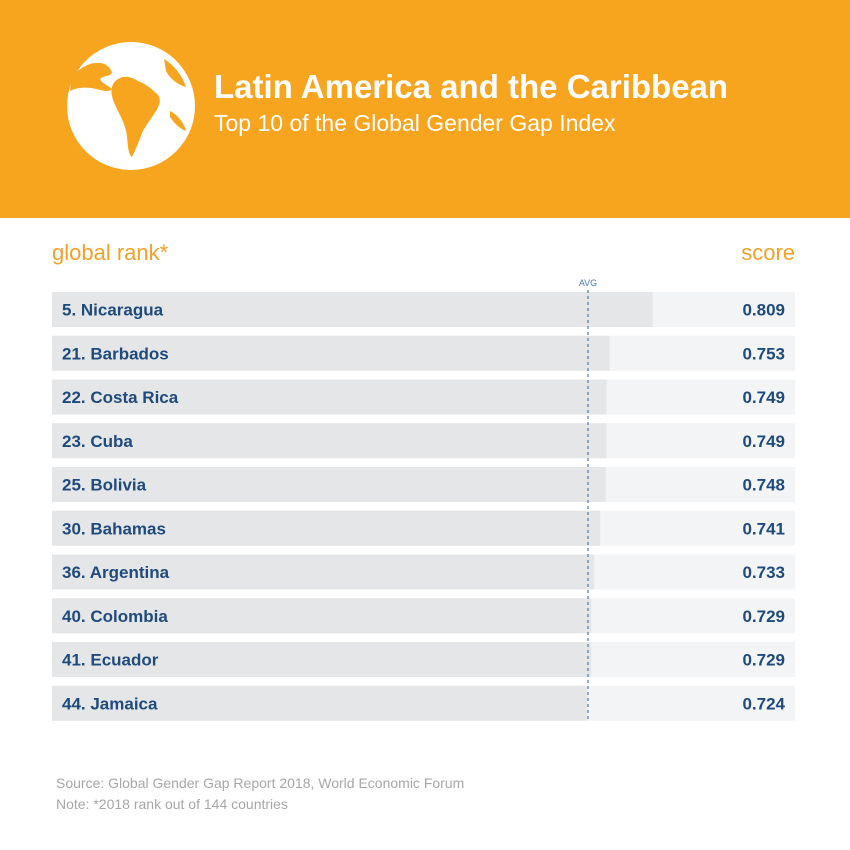 This screenshot has width=850, height=850. I want to click on page-title: Latin America and the Caribbean, so click(471, 86).